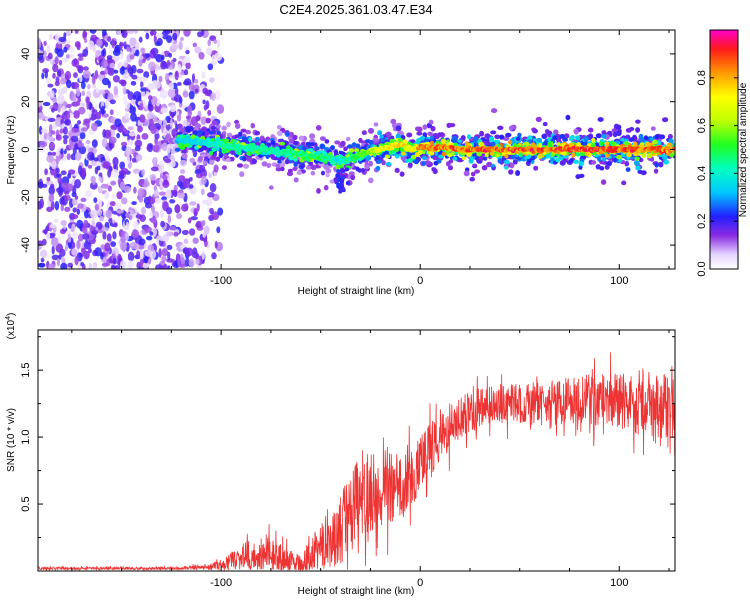  I want to click on spectrogram-x-label: Height of straight line (km), so click(356, 291).